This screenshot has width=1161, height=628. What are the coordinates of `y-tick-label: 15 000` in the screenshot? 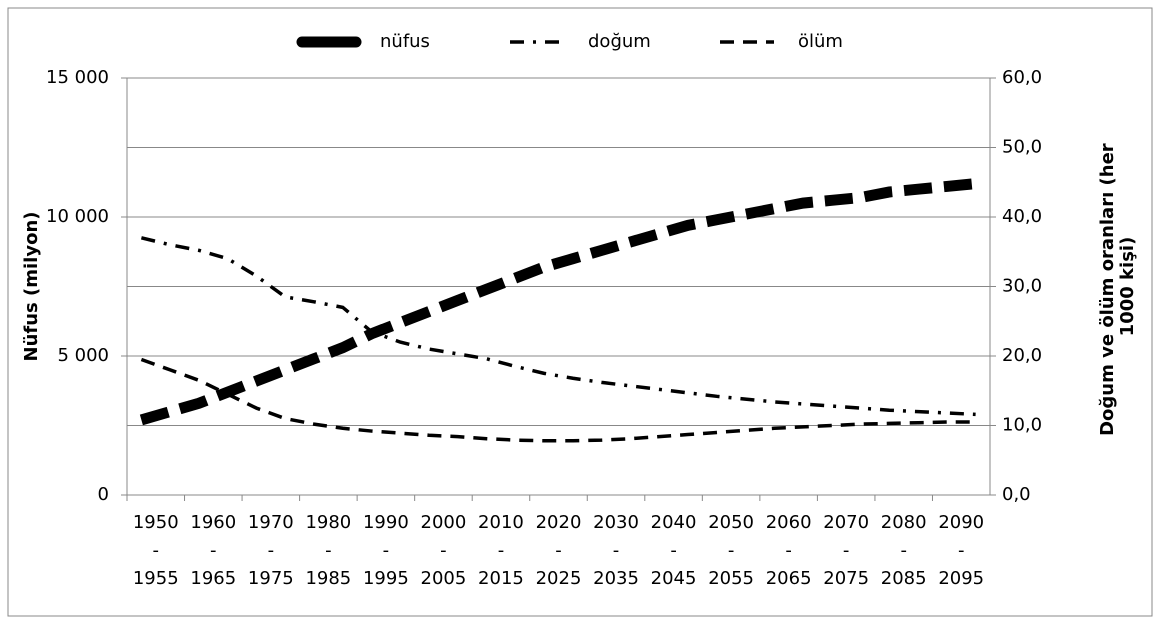 It's located at (77, 77).